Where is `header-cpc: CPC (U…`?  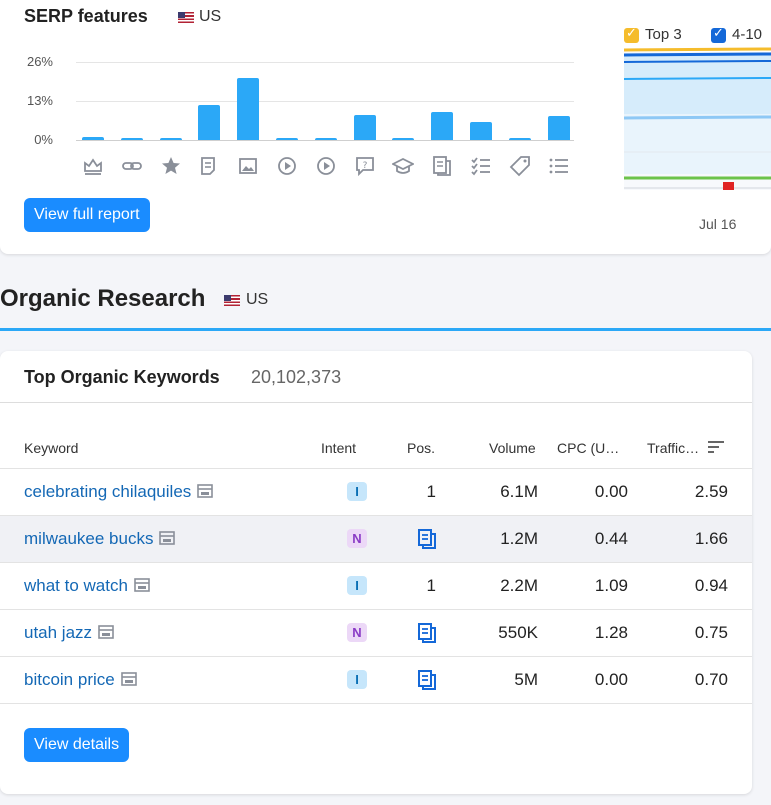 header-cpc: CPC (U… is located at coordinates (588, 448).